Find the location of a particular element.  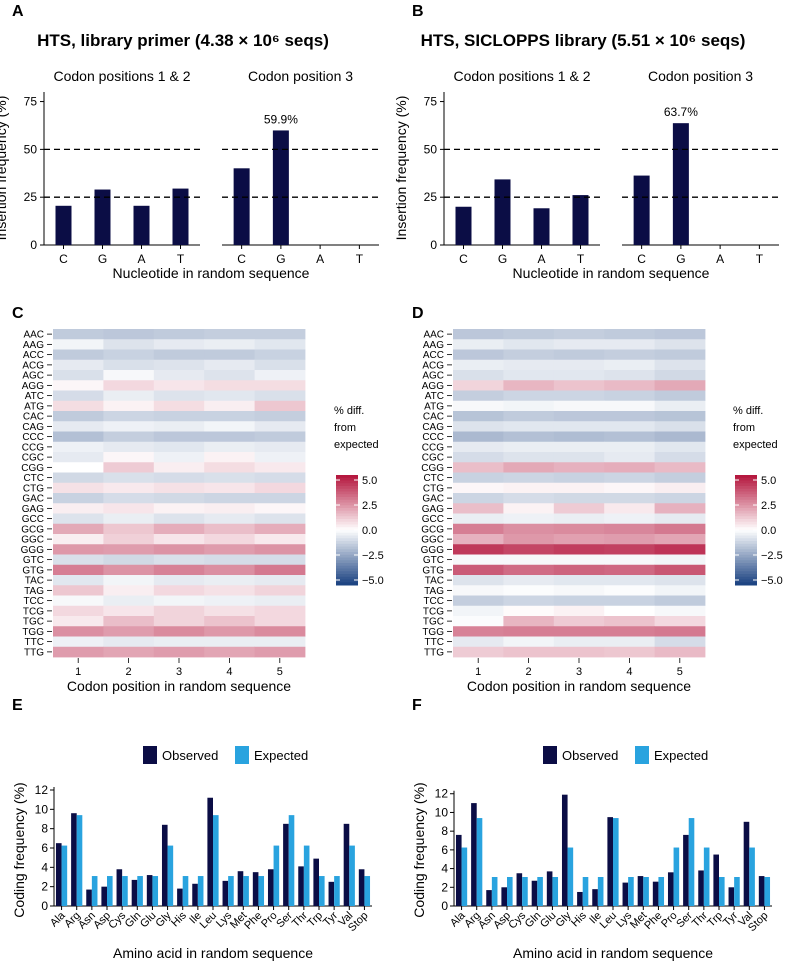

x-tick-label: His is located at coordinates (179, 919).